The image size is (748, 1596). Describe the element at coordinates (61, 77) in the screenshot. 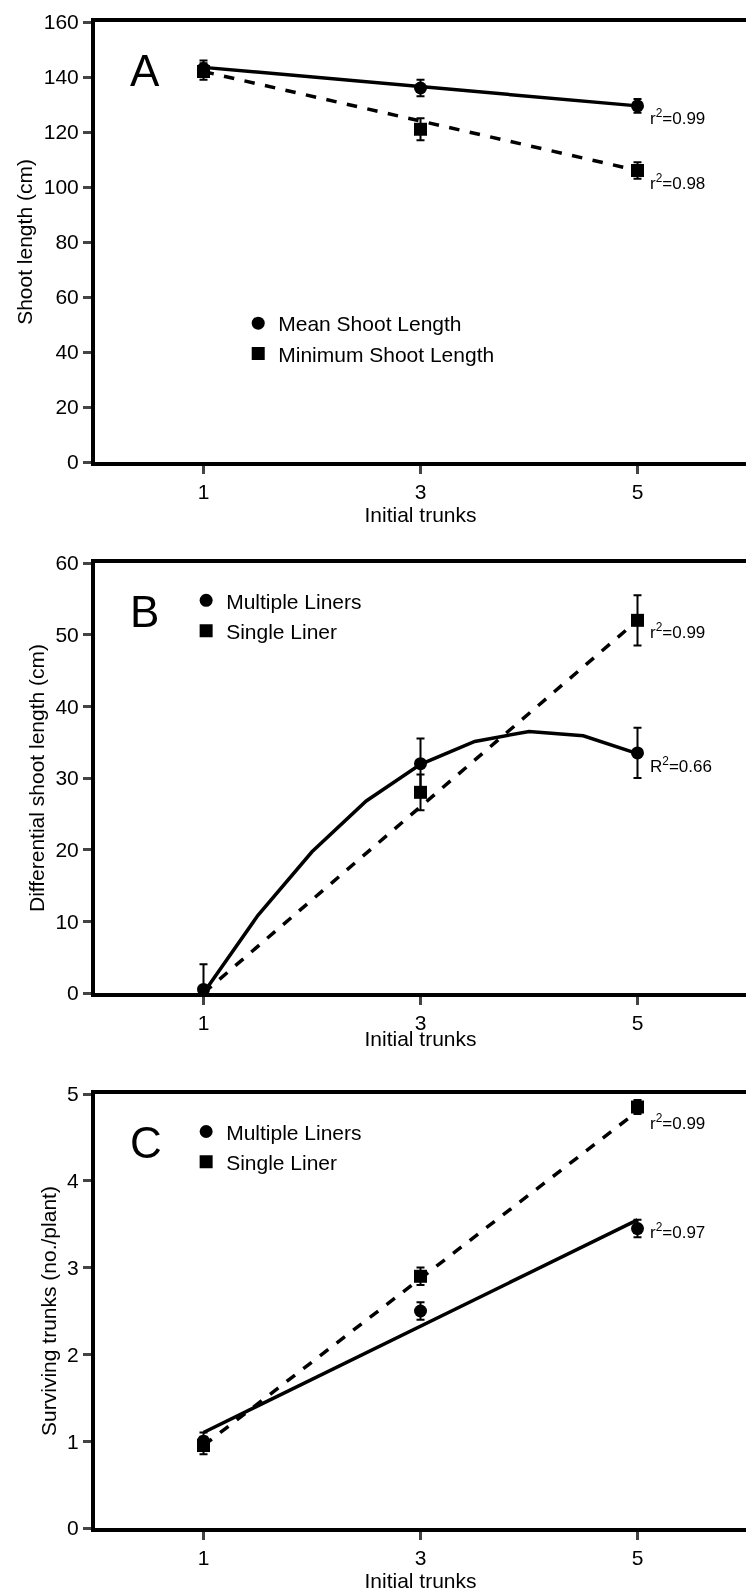

I see `y-tick-label: 140` at that location.